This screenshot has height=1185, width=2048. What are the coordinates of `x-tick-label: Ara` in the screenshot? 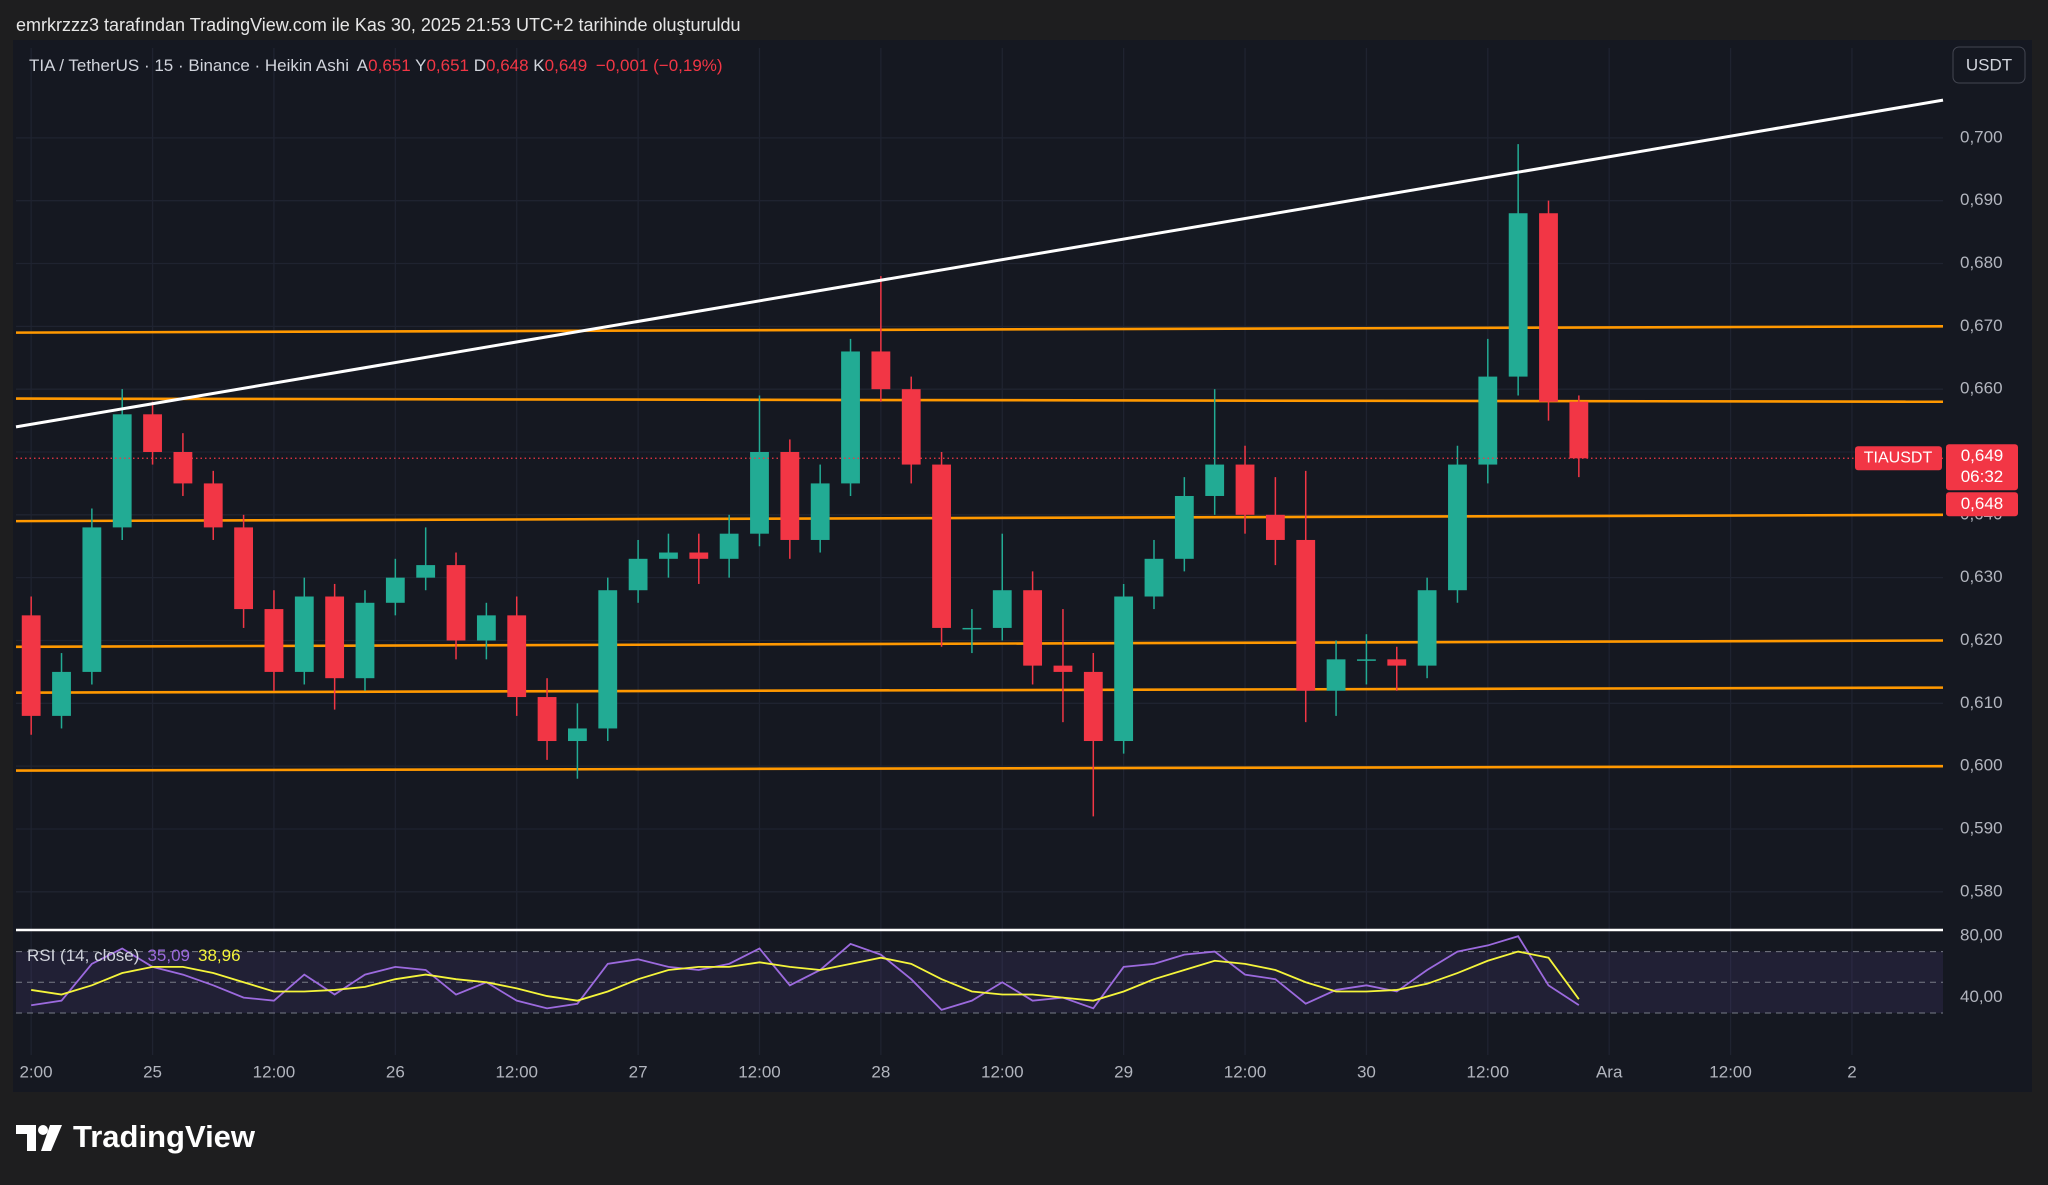 It's located at (1609, 1071).